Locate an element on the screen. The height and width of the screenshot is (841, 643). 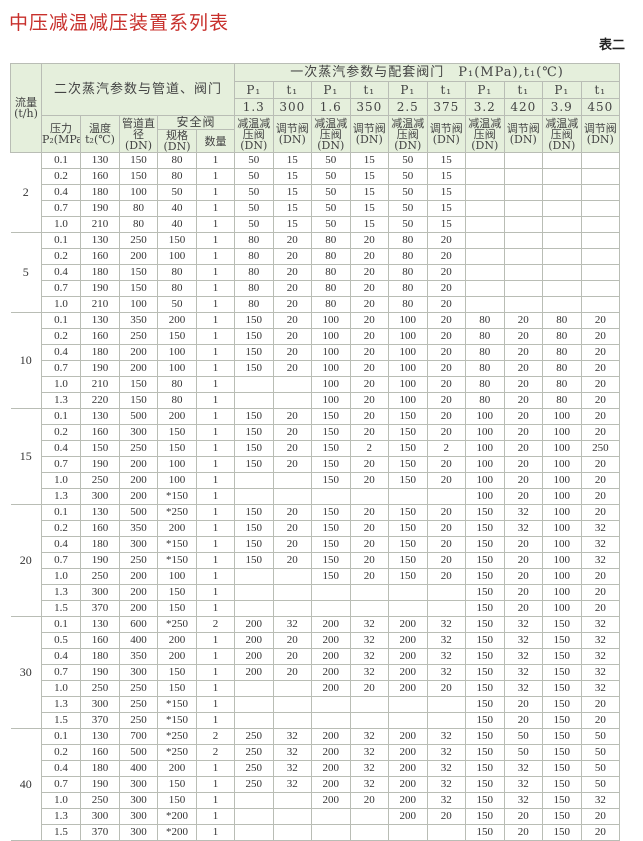
table-row: 0.2 160 500 *250 2 250 32 200 32 200 32 150 50 150 50 is located at coordinates (316, 752).